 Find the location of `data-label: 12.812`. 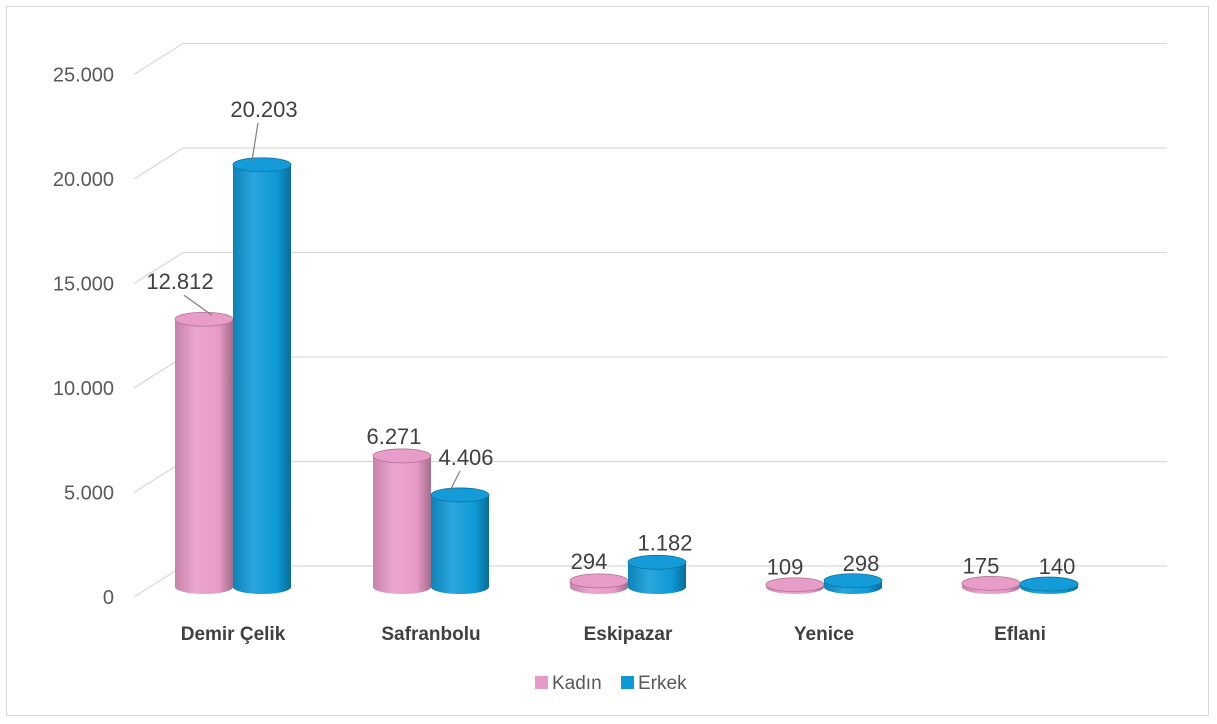

data-label: 12.812 is located at coordinates (179, 281).